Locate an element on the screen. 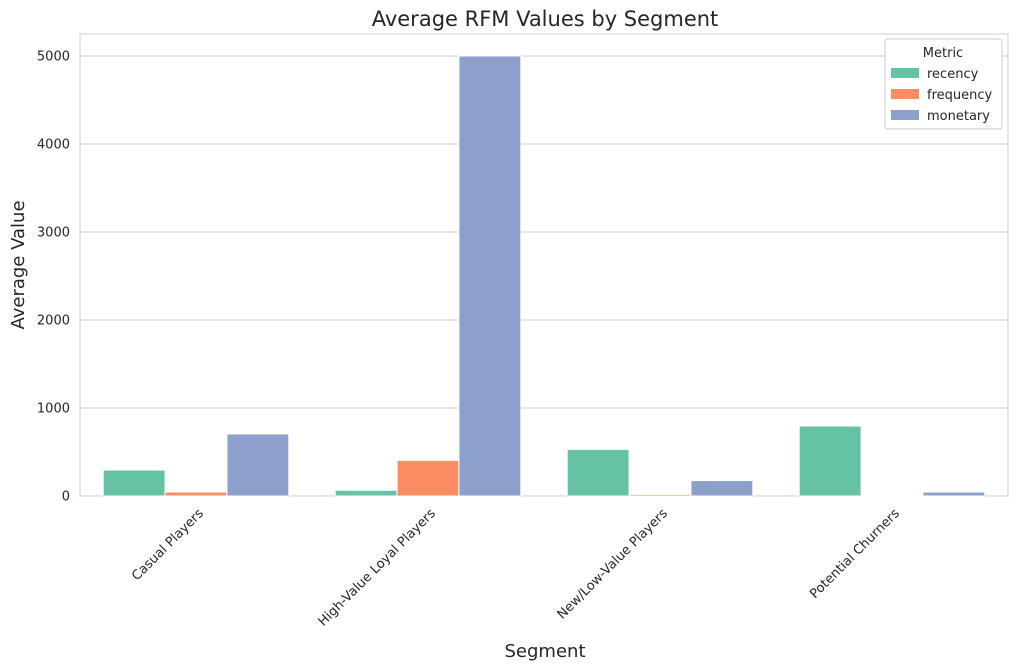  legend-swatch-recency is located at coordinates (905, 73).